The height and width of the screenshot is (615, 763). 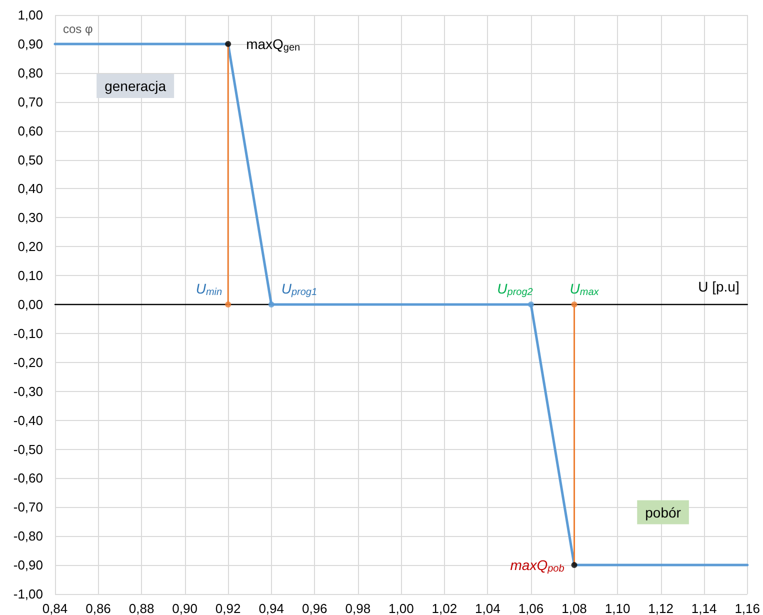 What do you see at coordinates (28, 536) in the screenshot?
I see `y-tick-label: -0,80` at bounding box center [28, 536].